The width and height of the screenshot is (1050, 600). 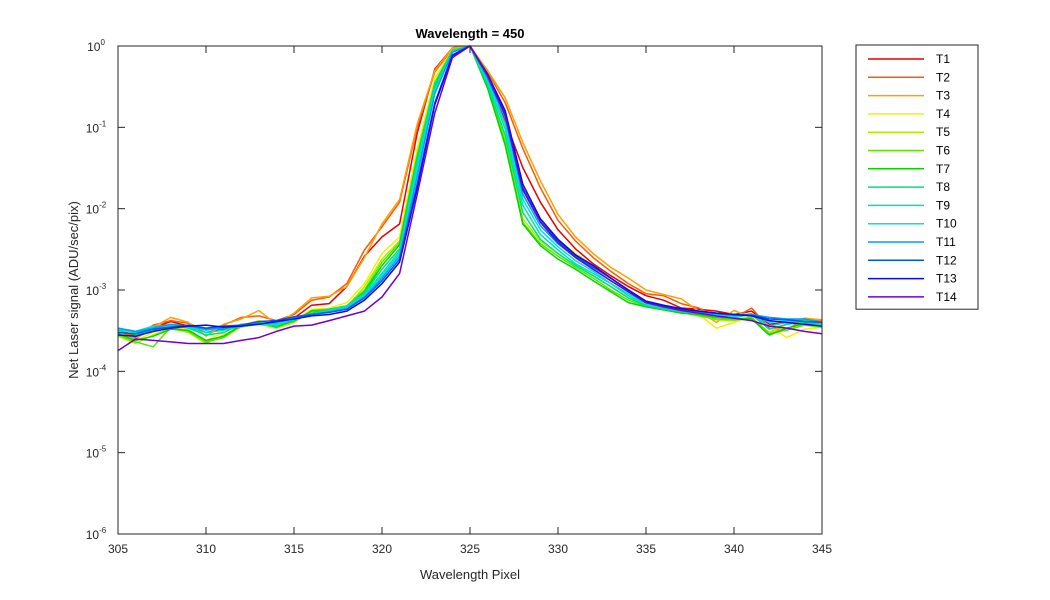 I want to click on x-tick-label: 340, so click(x=734, y=549).